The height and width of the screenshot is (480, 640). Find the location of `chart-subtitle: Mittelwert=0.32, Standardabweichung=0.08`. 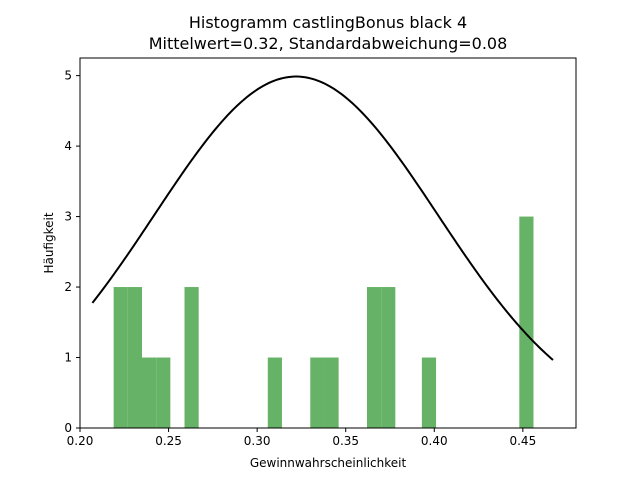

chart-subtitle: Mittelwert=0.32, Standardabweichung=0.08 is located at coordinates (328, 43).